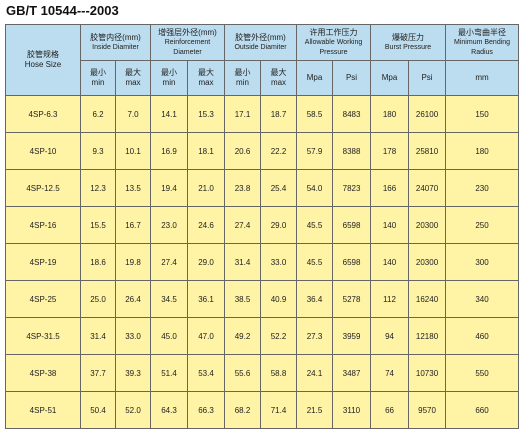 The image size is (522, 439). Describe the element at coordinates (408, 37) in the screenshot. I see `header-text: 爆破压力` at that location.